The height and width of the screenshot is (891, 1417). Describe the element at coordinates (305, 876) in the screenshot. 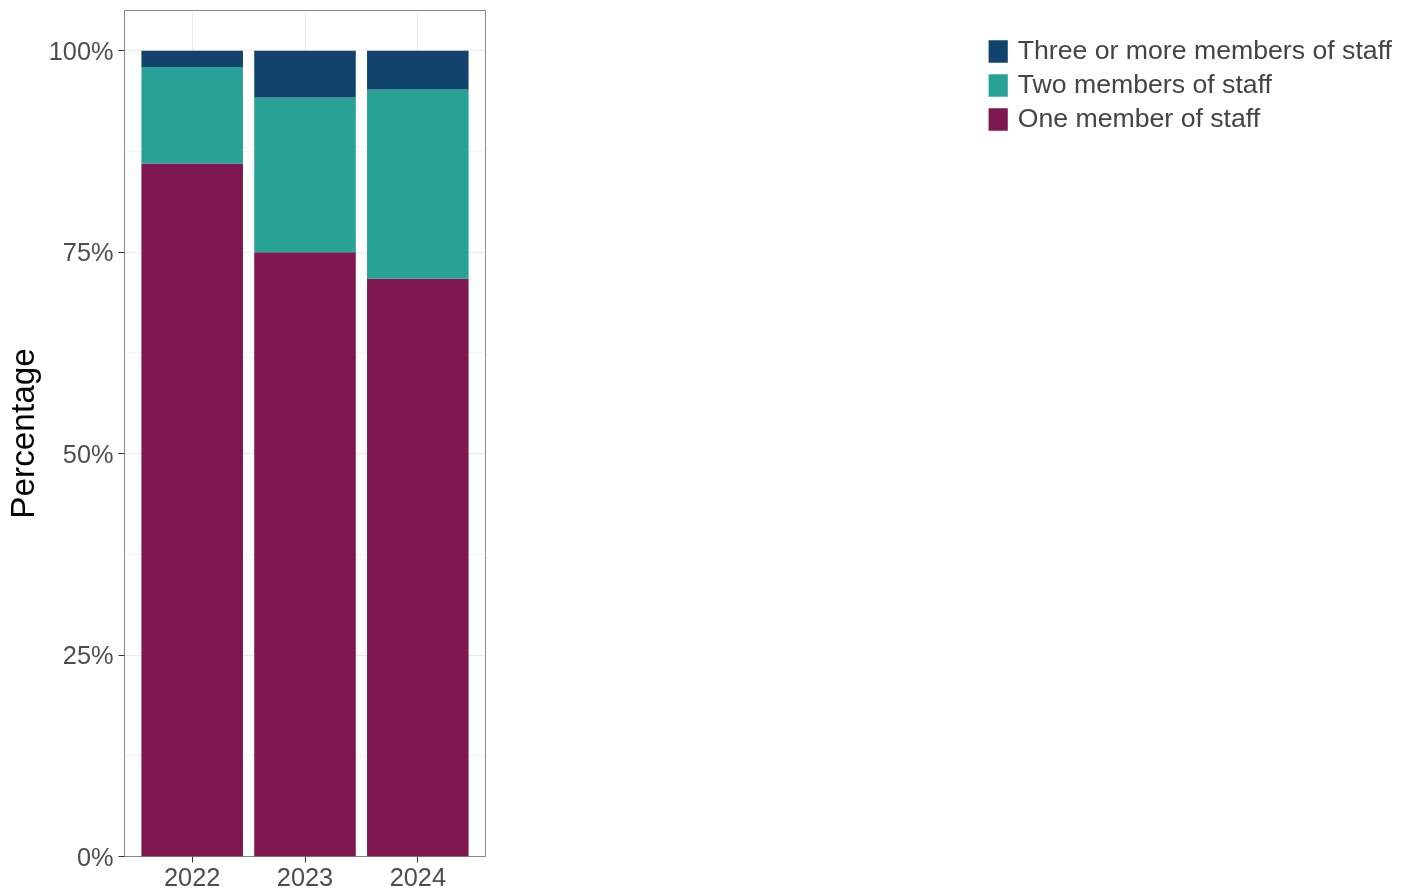

I see `x-tick-label: 2023` at that location.